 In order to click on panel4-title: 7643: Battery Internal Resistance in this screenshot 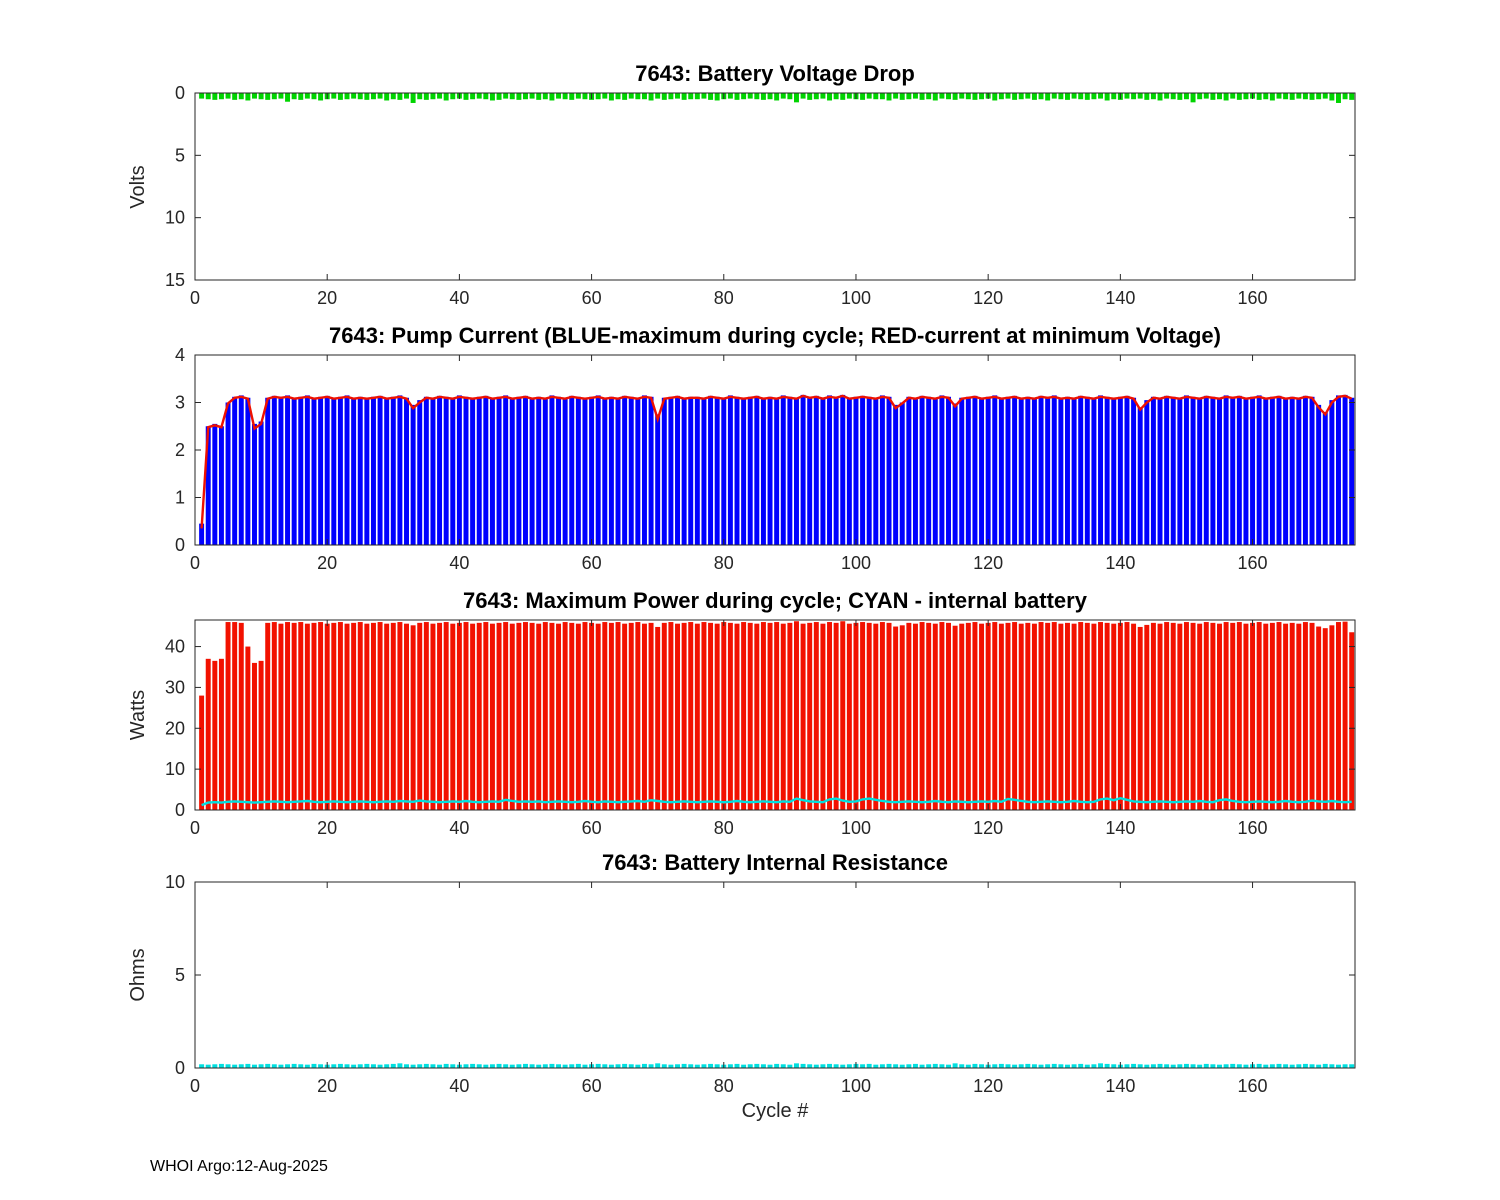, I will do `click(775, 862)`.